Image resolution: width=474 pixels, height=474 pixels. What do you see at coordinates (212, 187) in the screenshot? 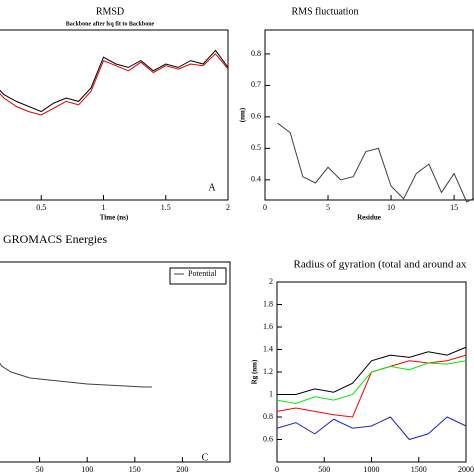
I see `panel-label: A` at bounding box center [212, 187].